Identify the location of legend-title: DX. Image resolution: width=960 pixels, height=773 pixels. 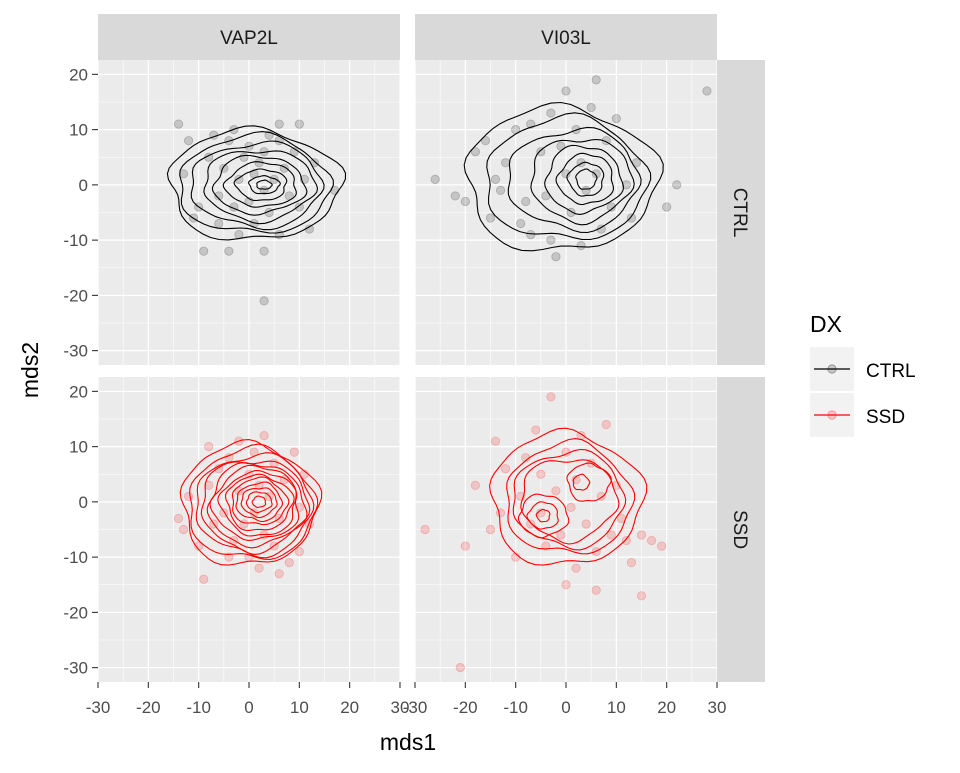
(826, 324).